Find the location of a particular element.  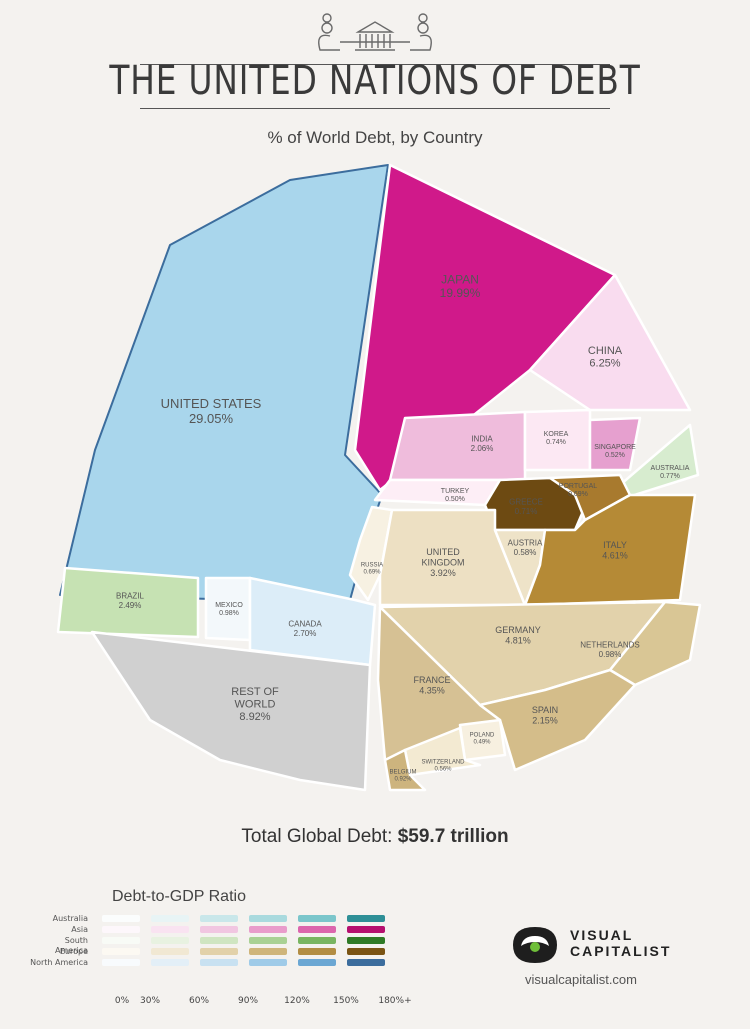

slice-label-brazil: BRAZIL 2.49% is located at coordinates (130, 601).